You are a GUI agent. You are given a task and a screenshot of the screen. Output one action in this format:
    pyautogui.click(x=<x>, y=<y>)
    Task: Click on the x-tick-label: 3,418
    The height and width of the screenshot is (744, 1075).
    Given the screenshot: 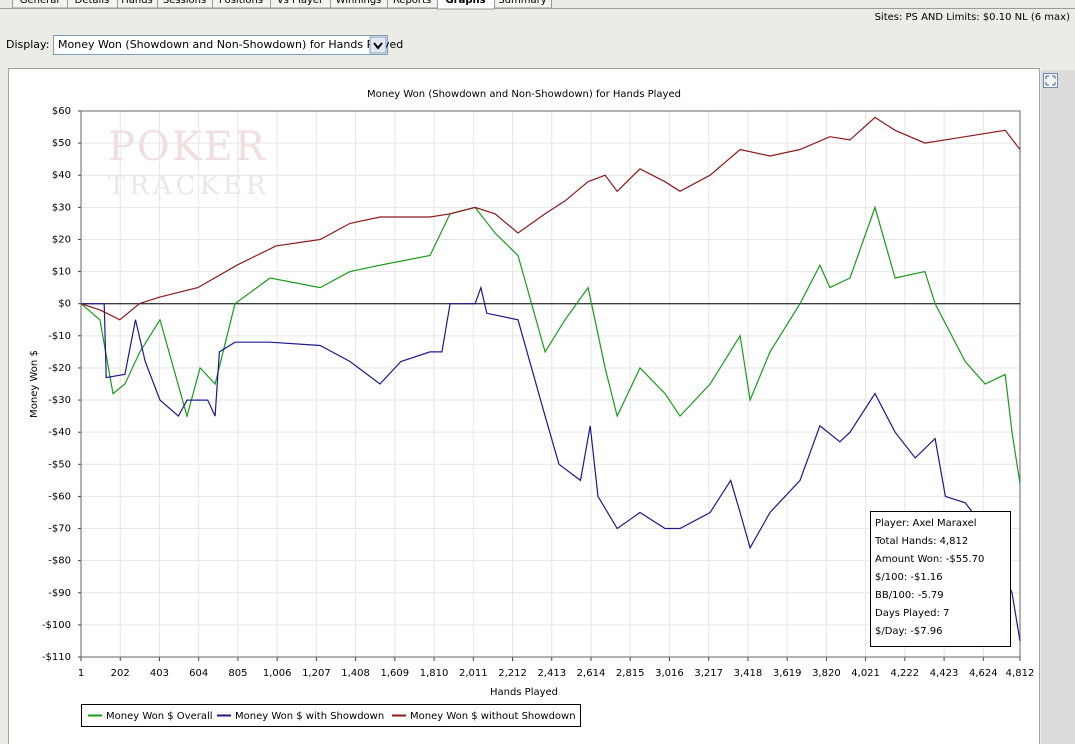 What is the action you would take?
    pyautogui.click(x=748, y=673)
    